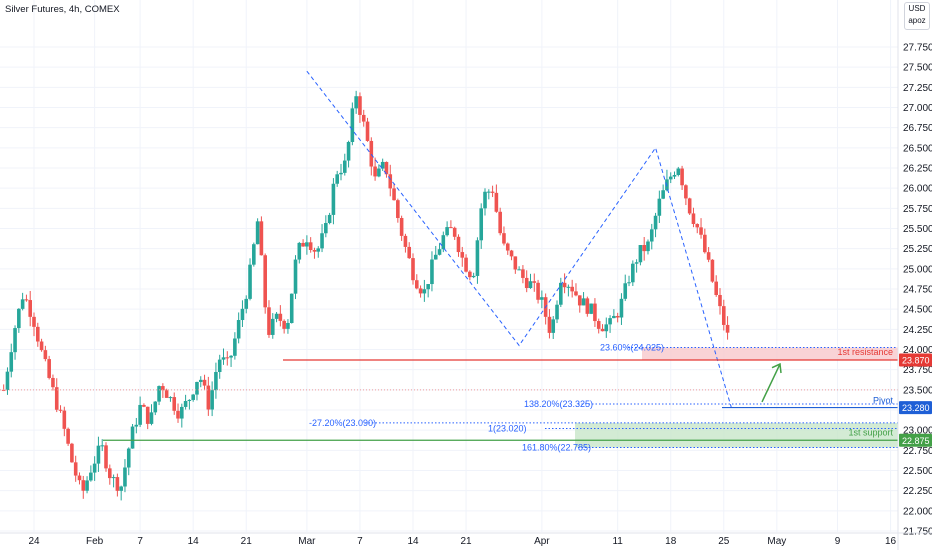 The image size is (932, 550). What do you see at coordinates (891, 541) in the screenshot?
I see `x-tick-label: 16` at bounding box center [891, 541].